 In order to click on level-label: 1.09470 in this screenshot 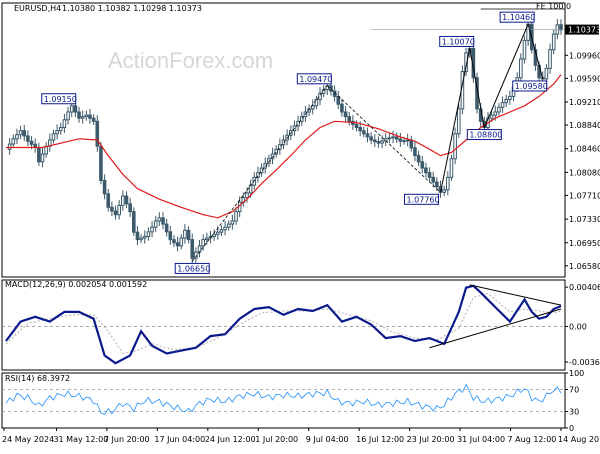, I will do `click(315, 79)`.